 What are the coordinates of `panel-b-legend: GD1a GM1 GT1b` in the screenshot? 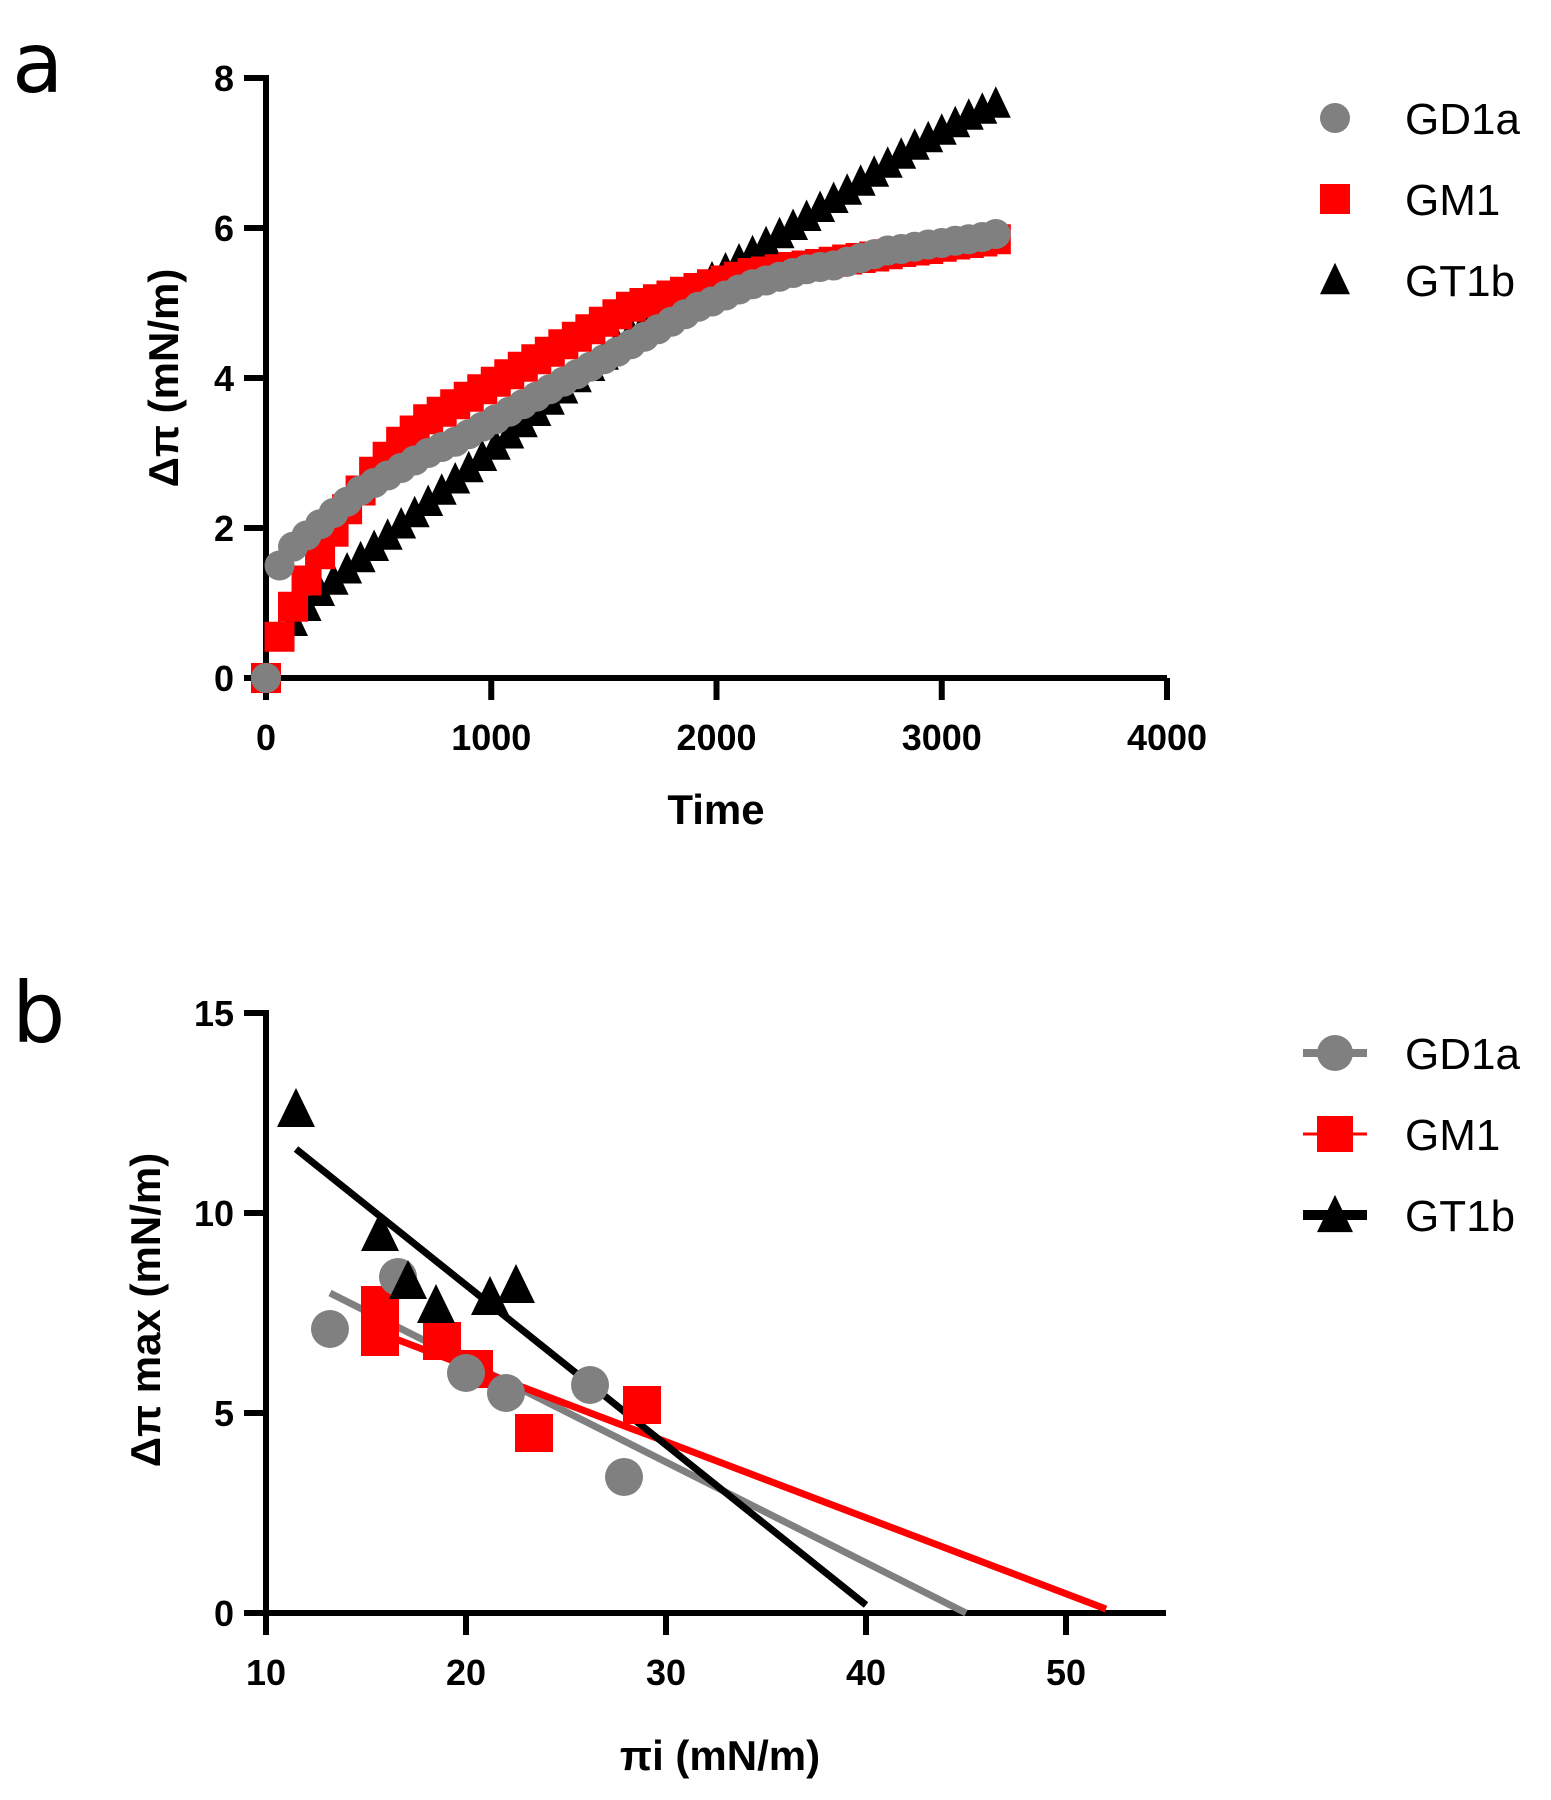 It's located at (1411, 1135).